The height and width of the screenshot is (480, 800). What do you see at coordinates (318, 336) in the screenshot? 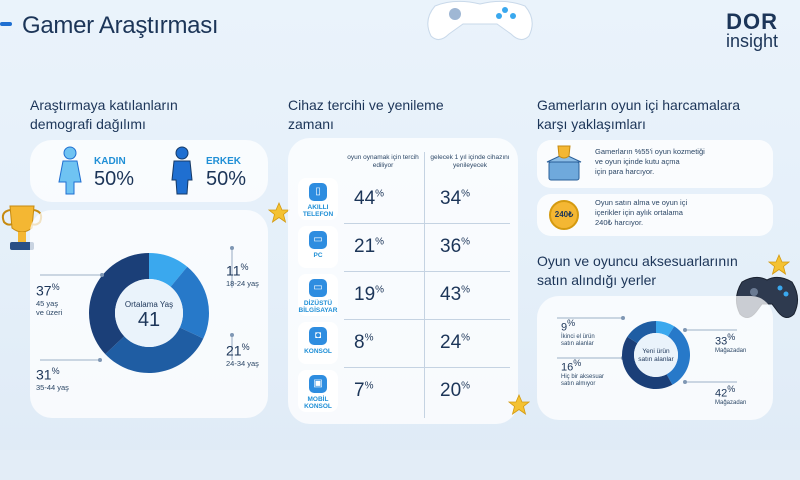
I see `console-icon: ◘` at bounding box center [318, 336].